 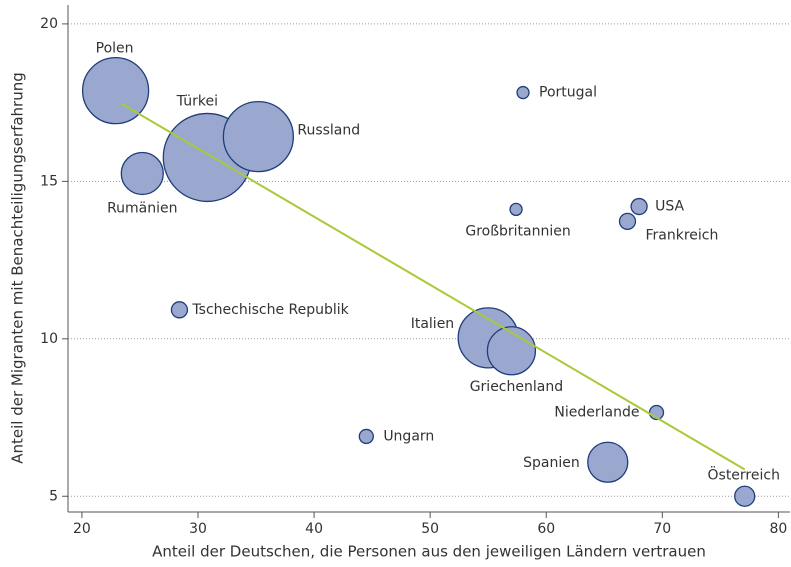 I want to click on point-label: Ungarn, so click(x=408, y=436).